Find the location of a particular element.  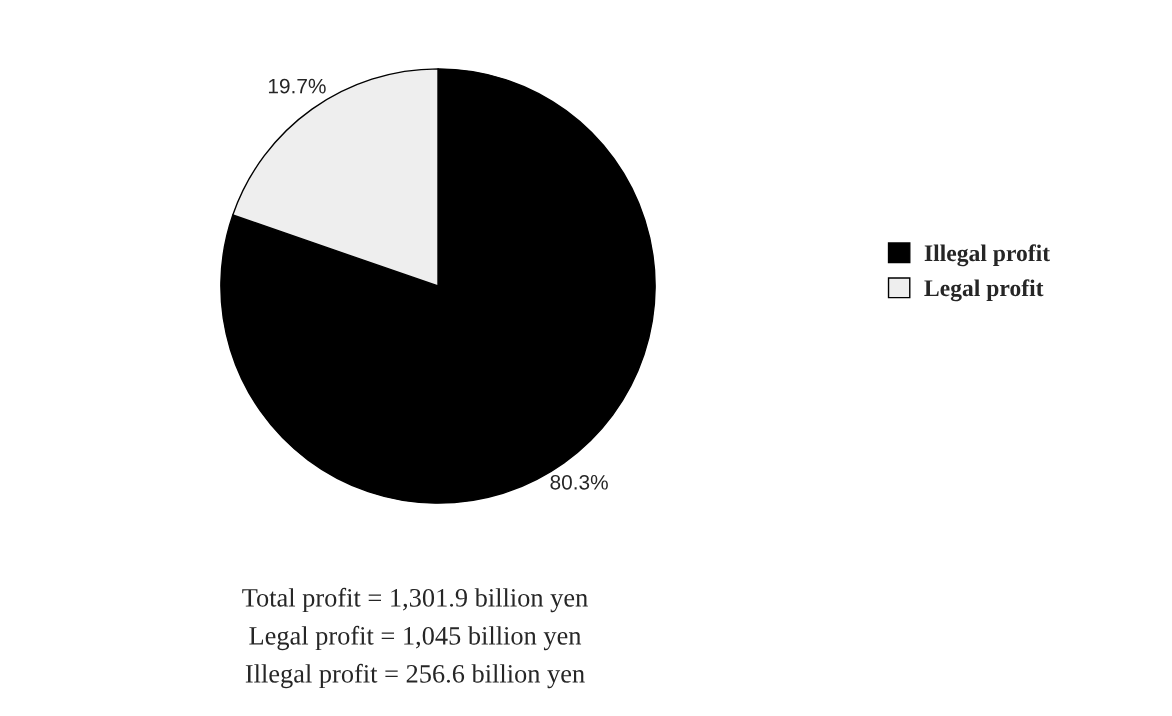

legend-label: Illegal profit is located at coordinates (987, 255).